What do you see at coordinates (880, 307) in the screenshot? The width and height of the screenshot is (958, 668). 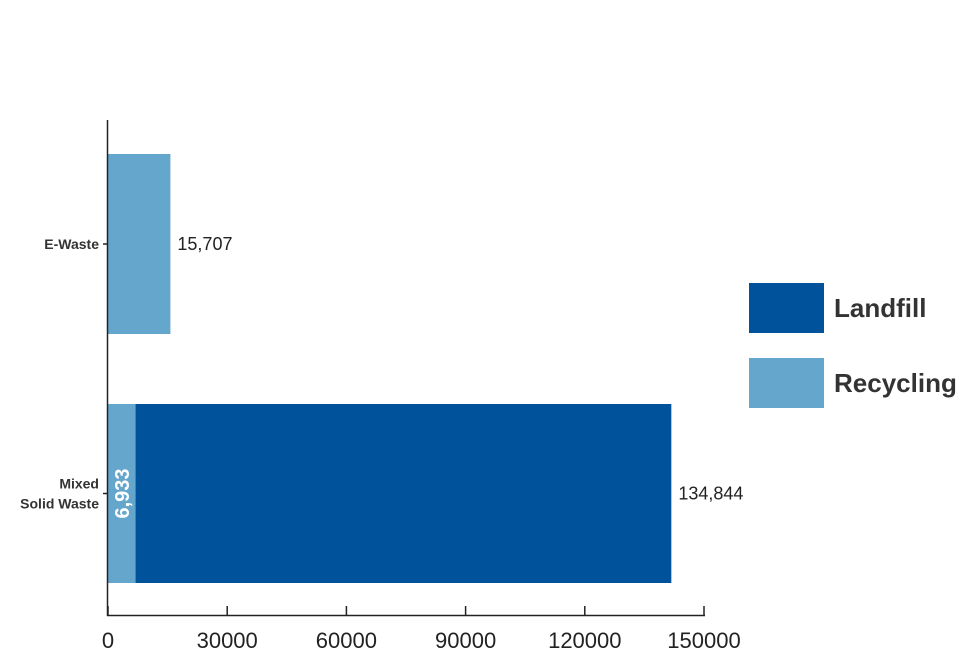 I see `legend-label-landfill: Landfill` at bounding box center [880, 307].